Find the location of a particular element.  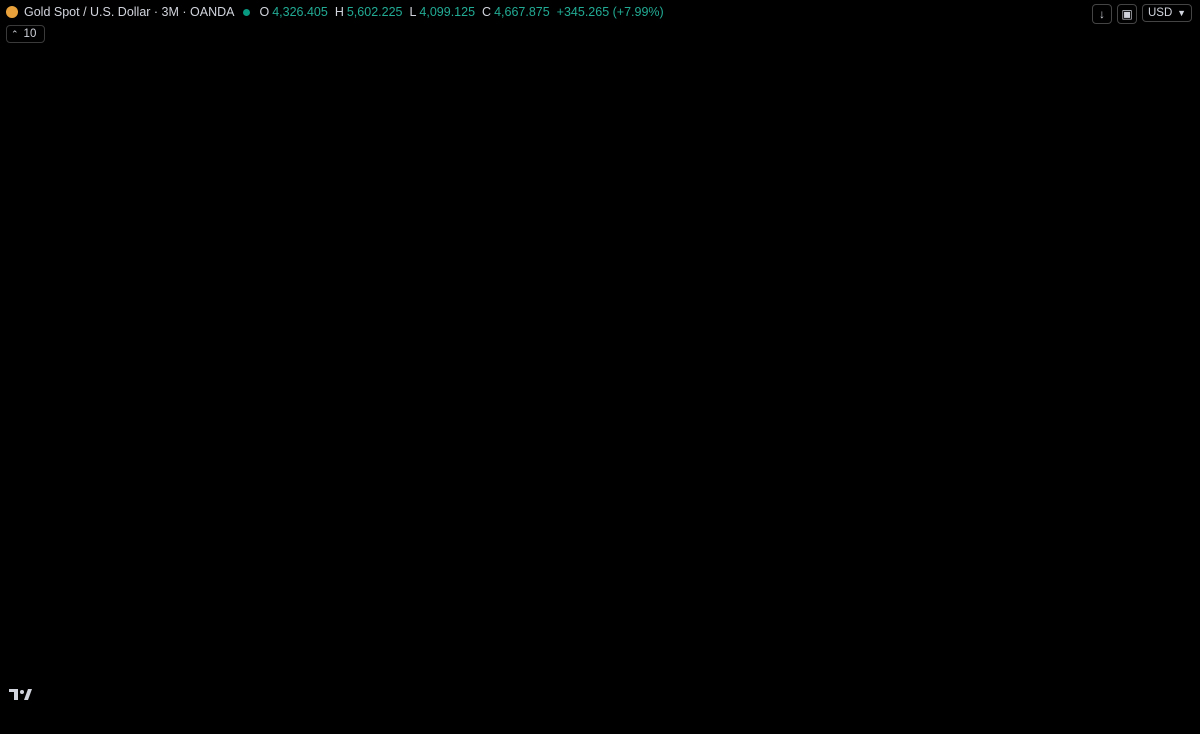

ohlc-key: O is located at coordinates (264, 12).